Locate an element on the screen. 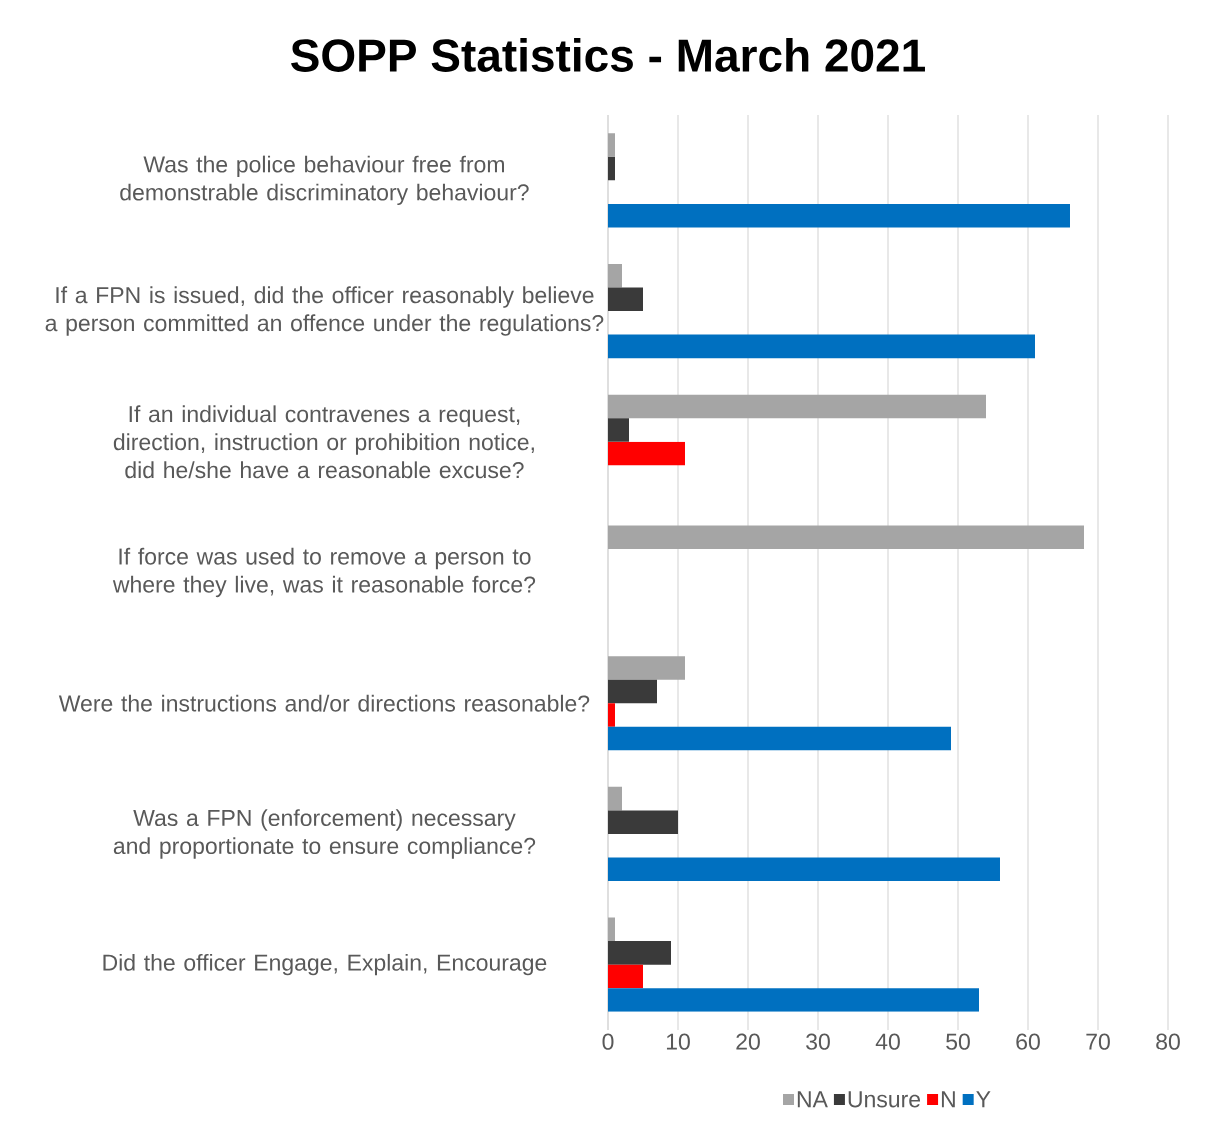  x-tick-label: 70 is located at coordinates (1098, 1041).